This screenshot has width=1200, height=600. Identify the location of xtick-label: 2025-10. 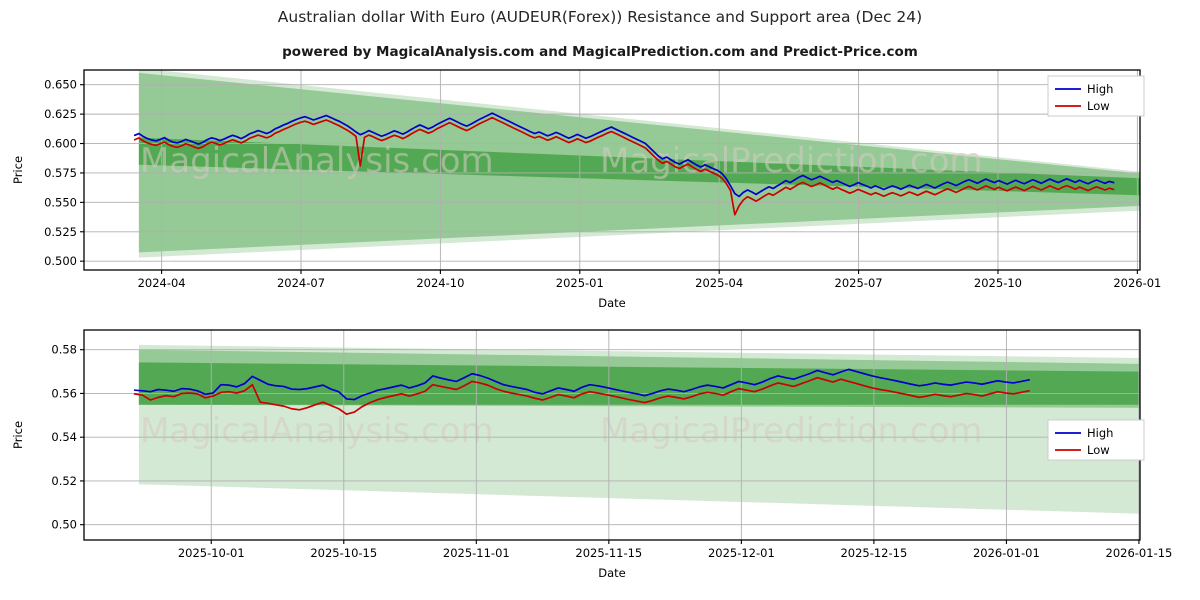
(998, 283).